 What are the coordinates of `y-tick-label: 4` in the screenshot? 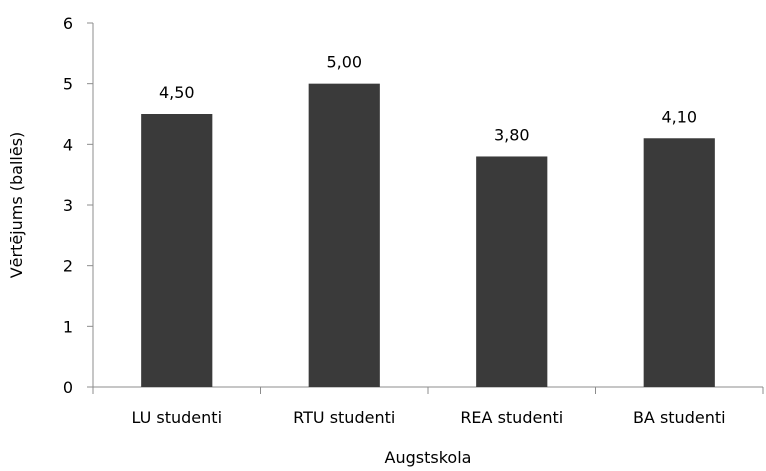 It's located at (68, 144).